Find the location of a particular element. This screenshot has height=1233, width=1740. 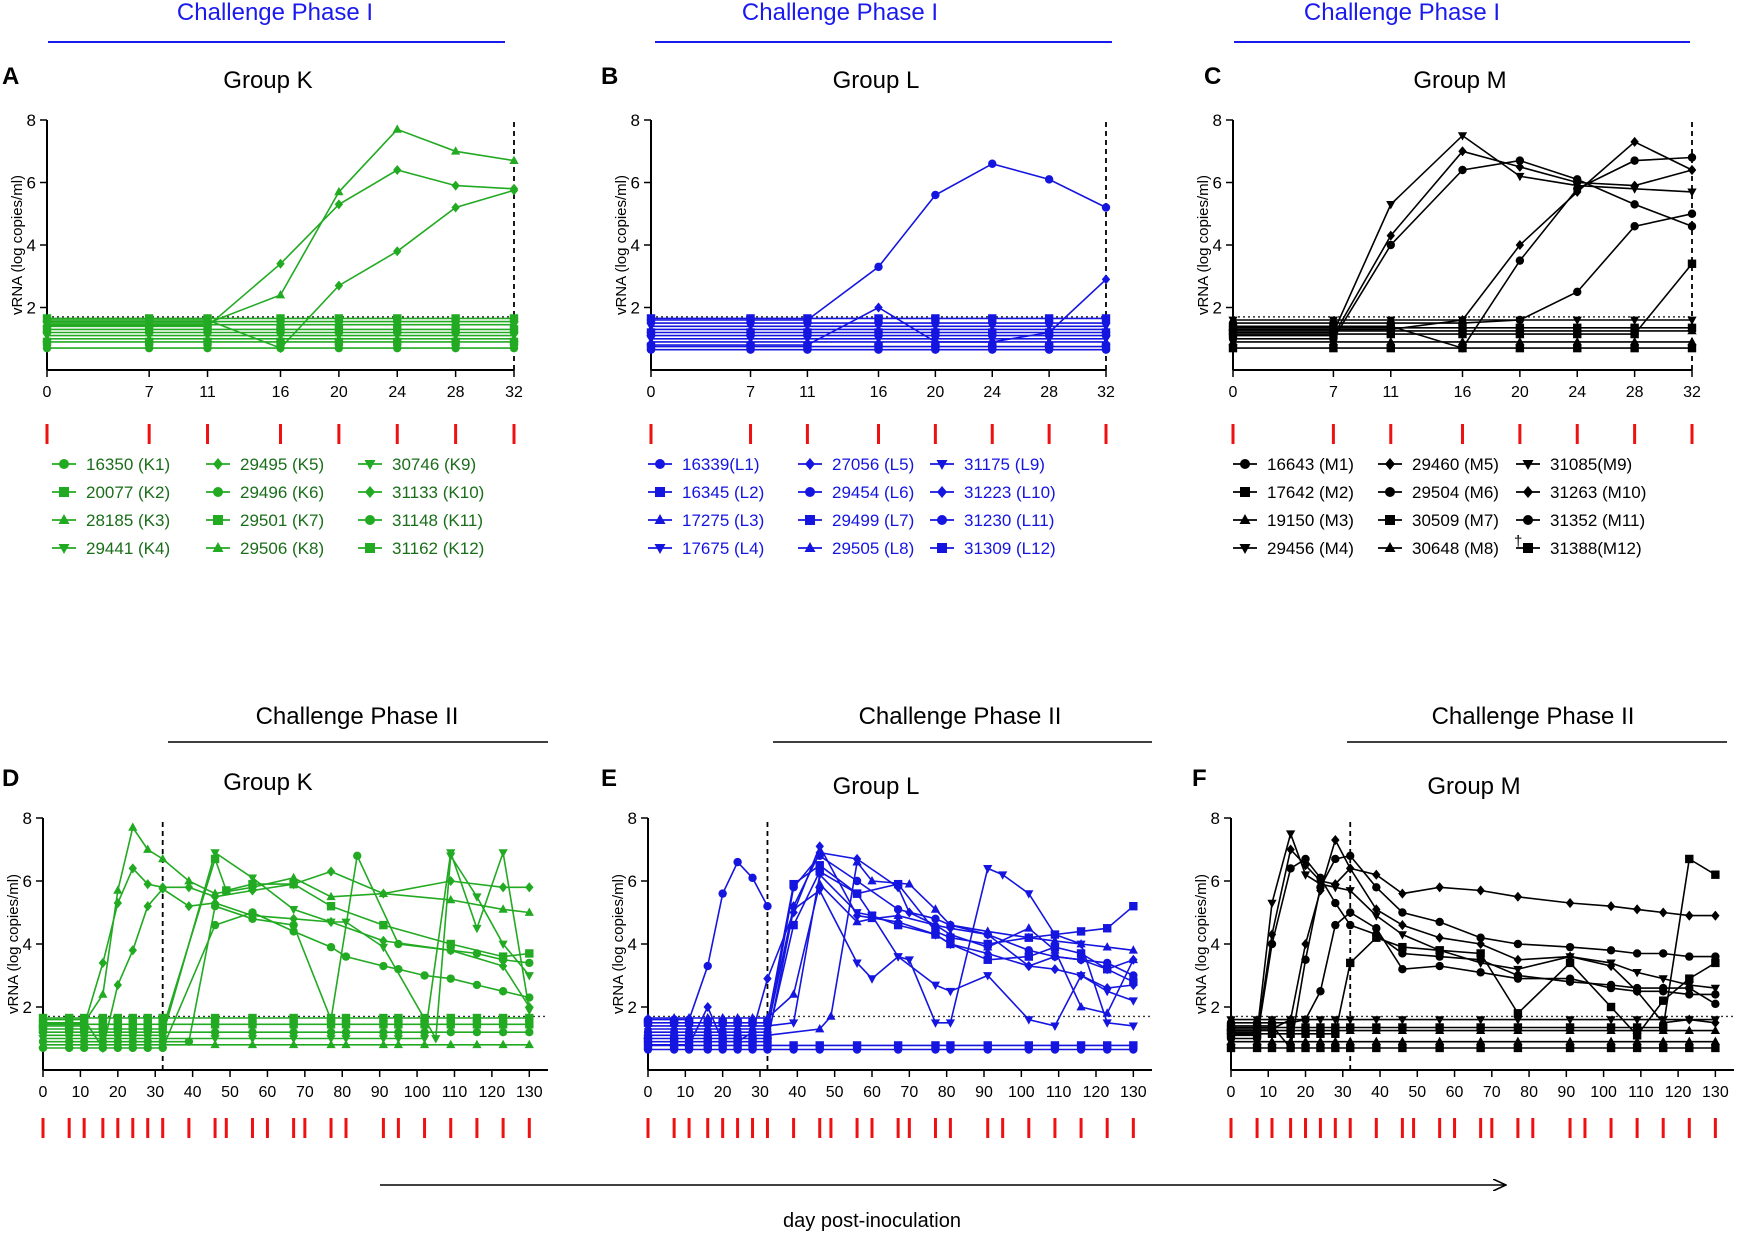

legend-label: 29499 (L7) is located at coordinates (873, 520).